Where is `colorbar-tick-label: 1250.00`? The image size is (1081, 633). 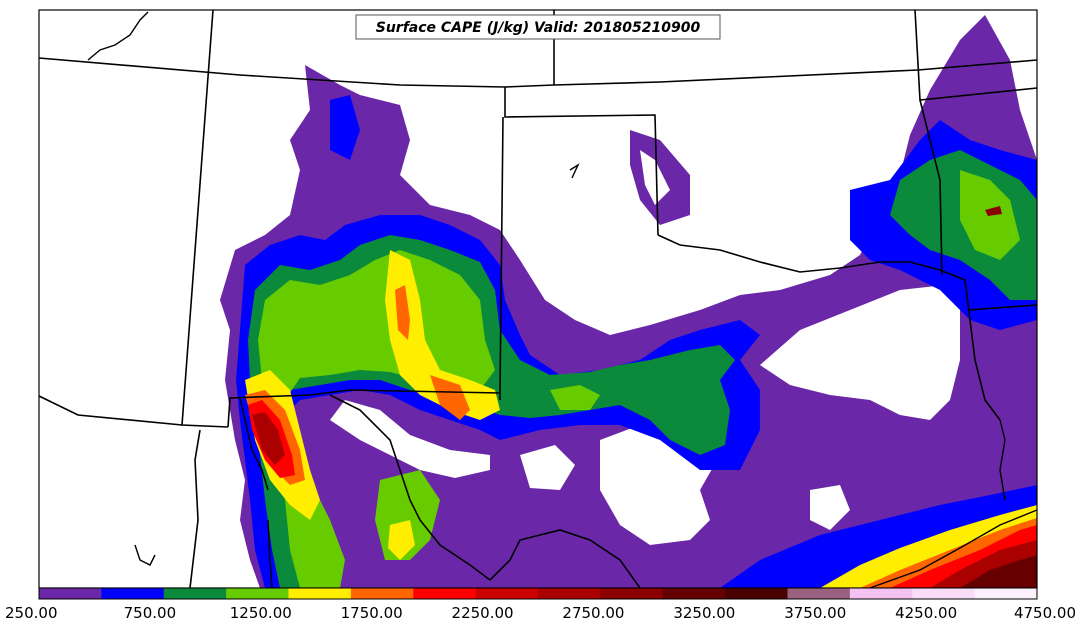 colorbar-tick-label: 1250.00 is located at coordinates (261, 613).